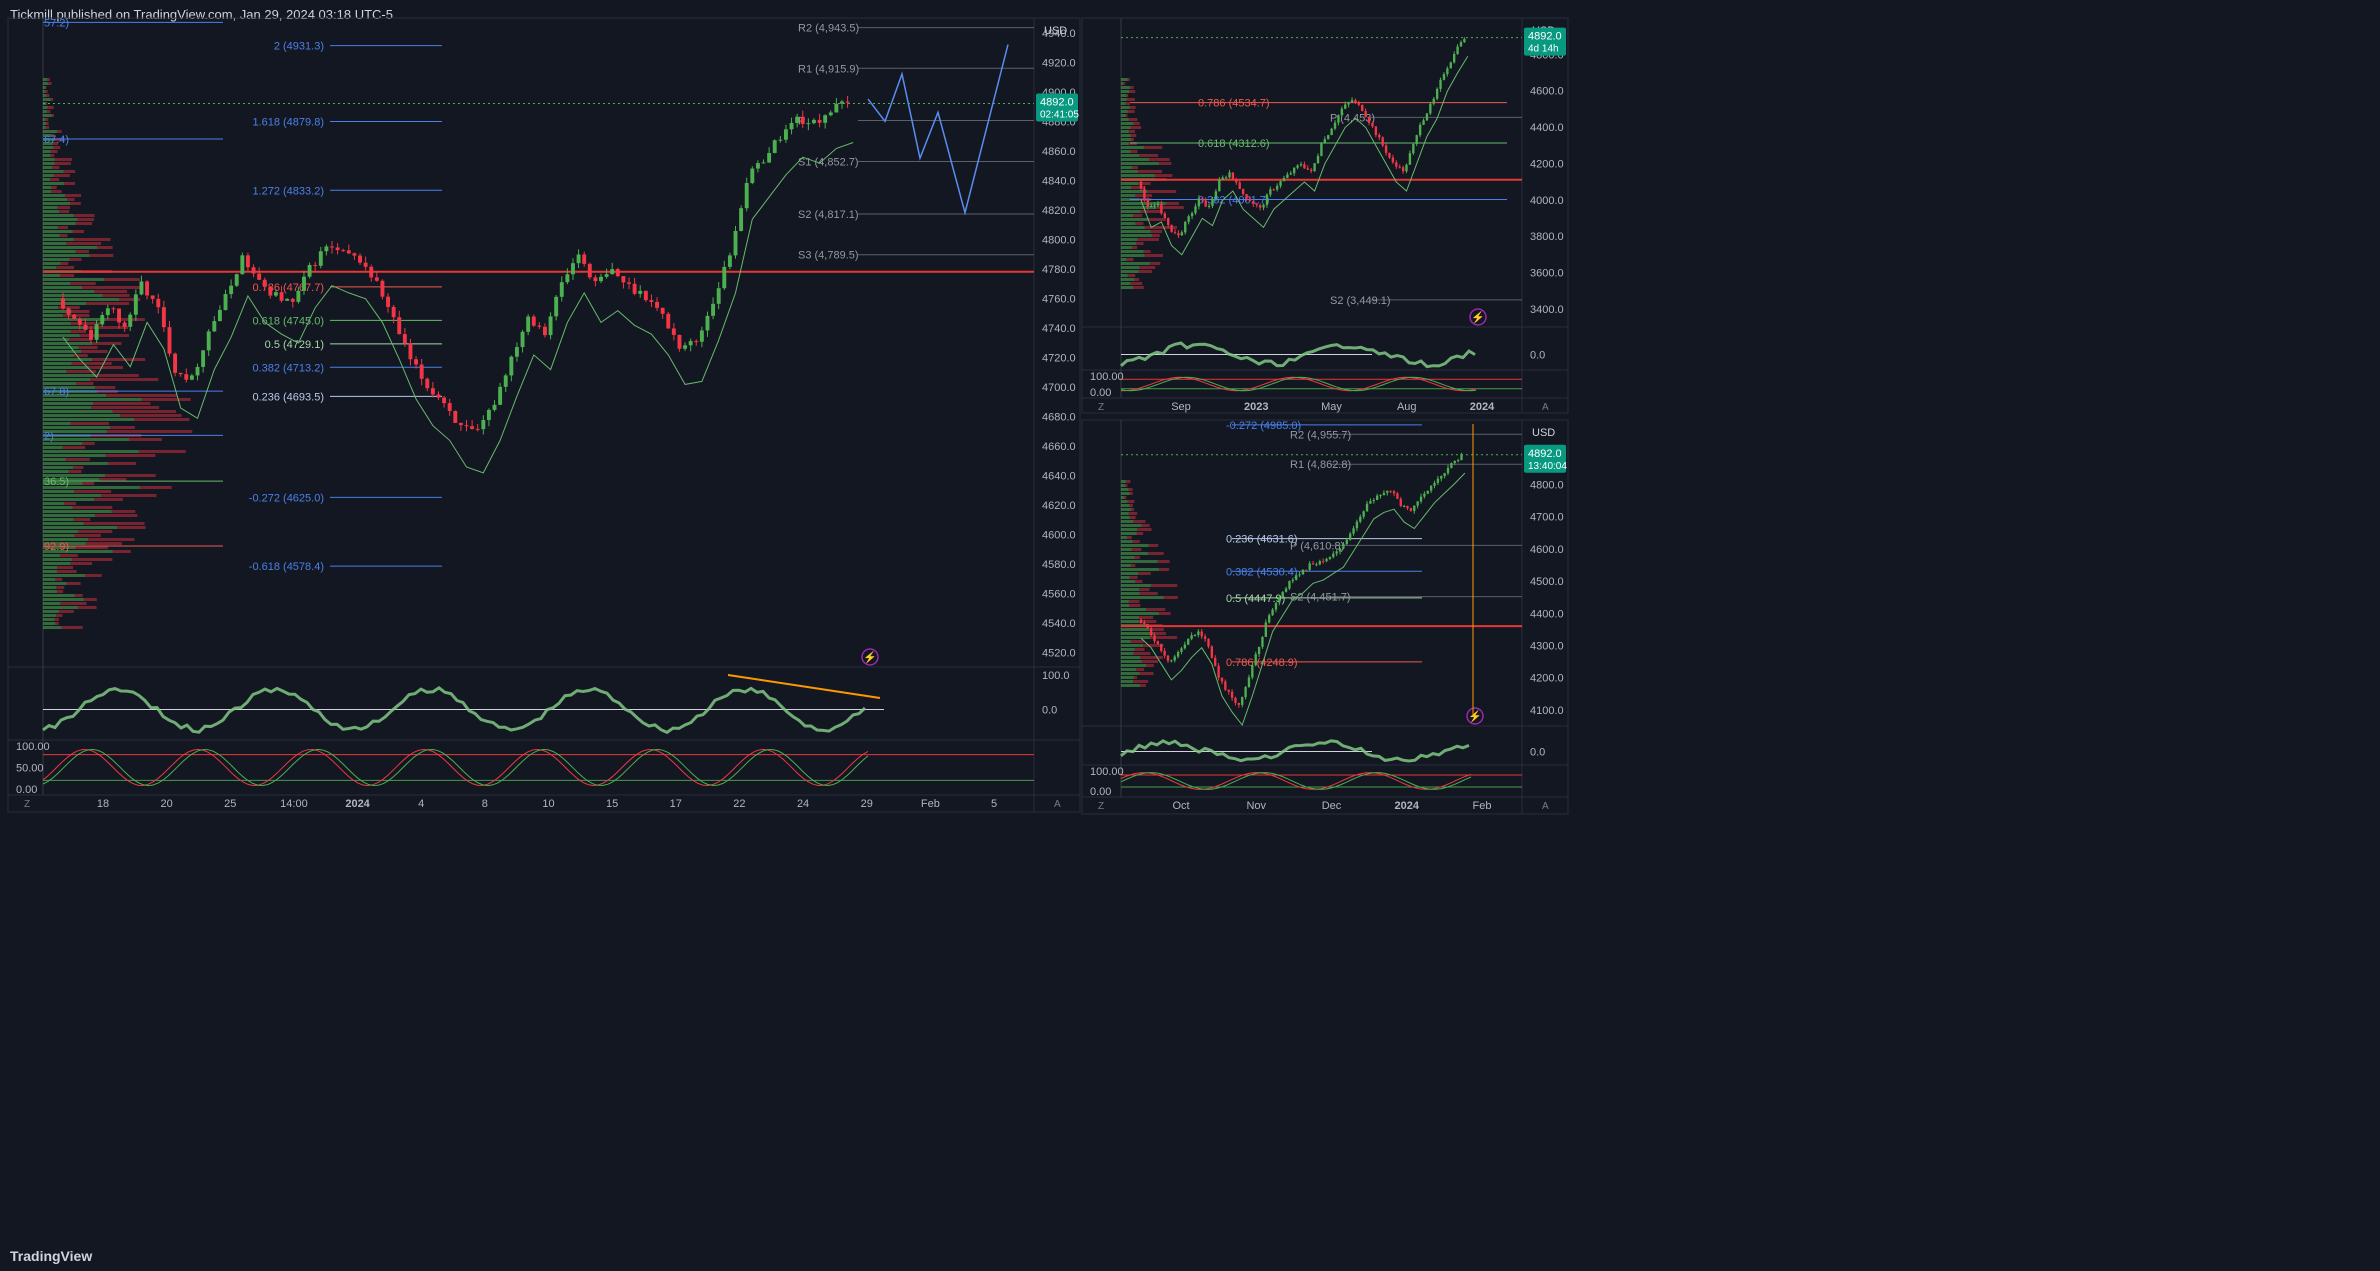 The height and width of the screenshot is (1271, 2380). I want to click on a-button: A, so click(1545, 407).